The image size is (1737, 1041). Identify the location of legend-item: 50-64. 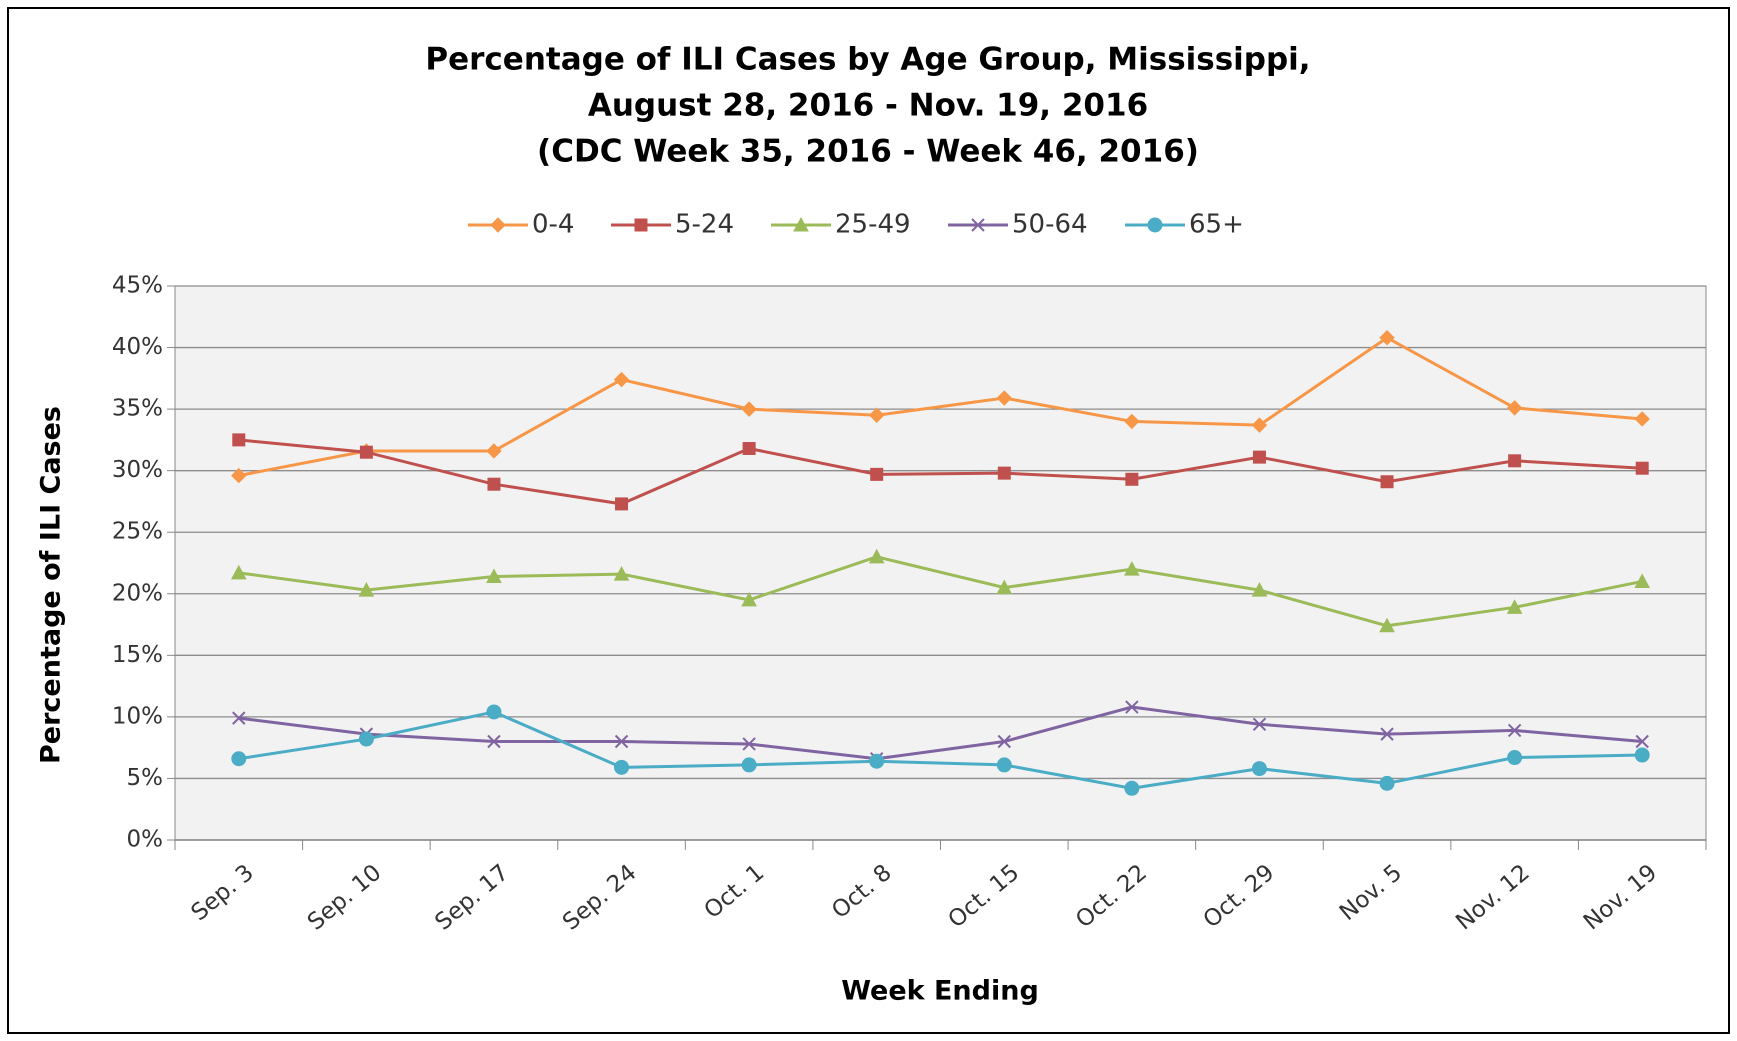
(1018, 225).